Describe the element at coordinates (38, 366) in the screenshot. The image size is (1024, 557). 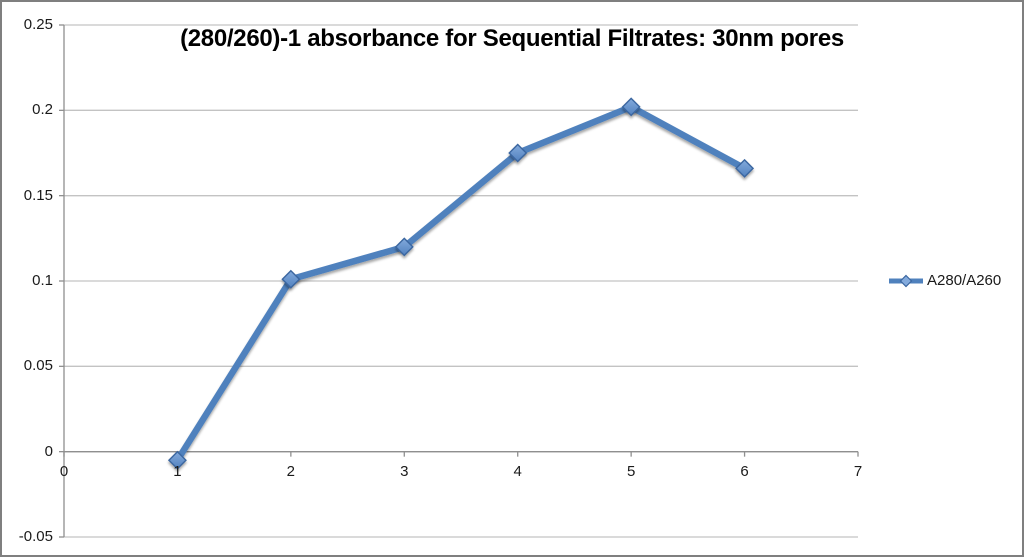
I see `y-tick-label: 0.05` at that location.